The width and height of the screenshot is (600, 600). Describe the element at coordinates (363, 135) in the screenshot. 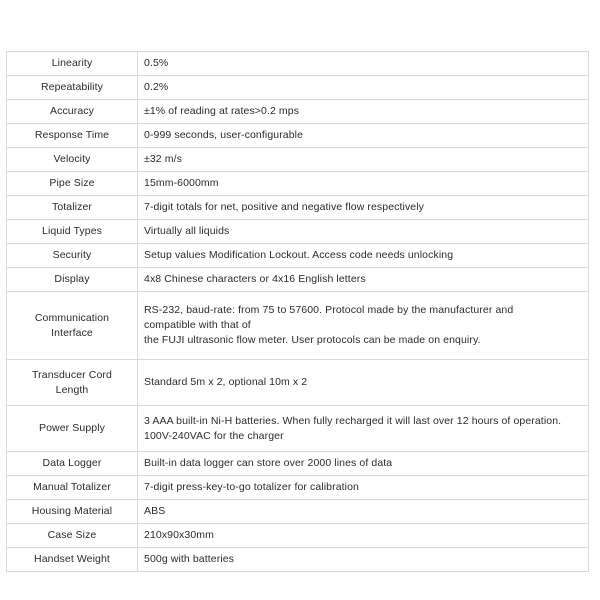

I see `spec-value-cell: 0-999 seconds, user-configurable` at that location.